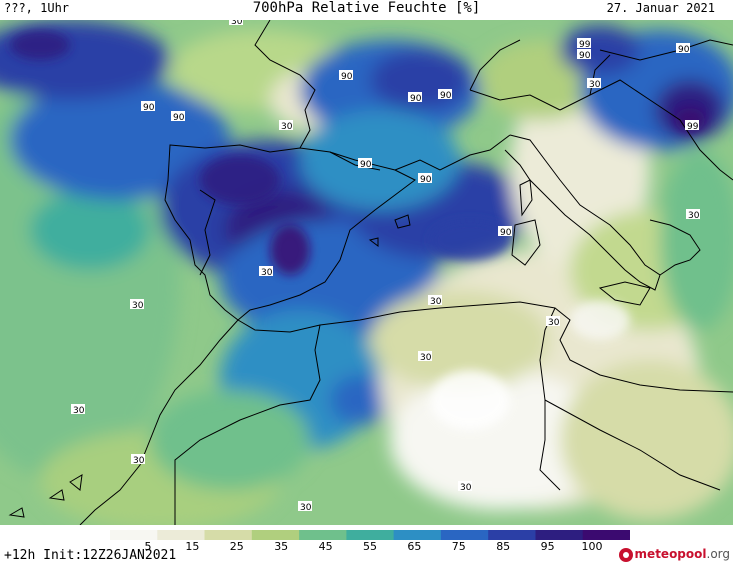 Image resolution: width=733 pixels, height=566 pixels. Describe the element at coordinates (592, 546) in the screenshot. I see `color-scale-tick: 100` at that location.